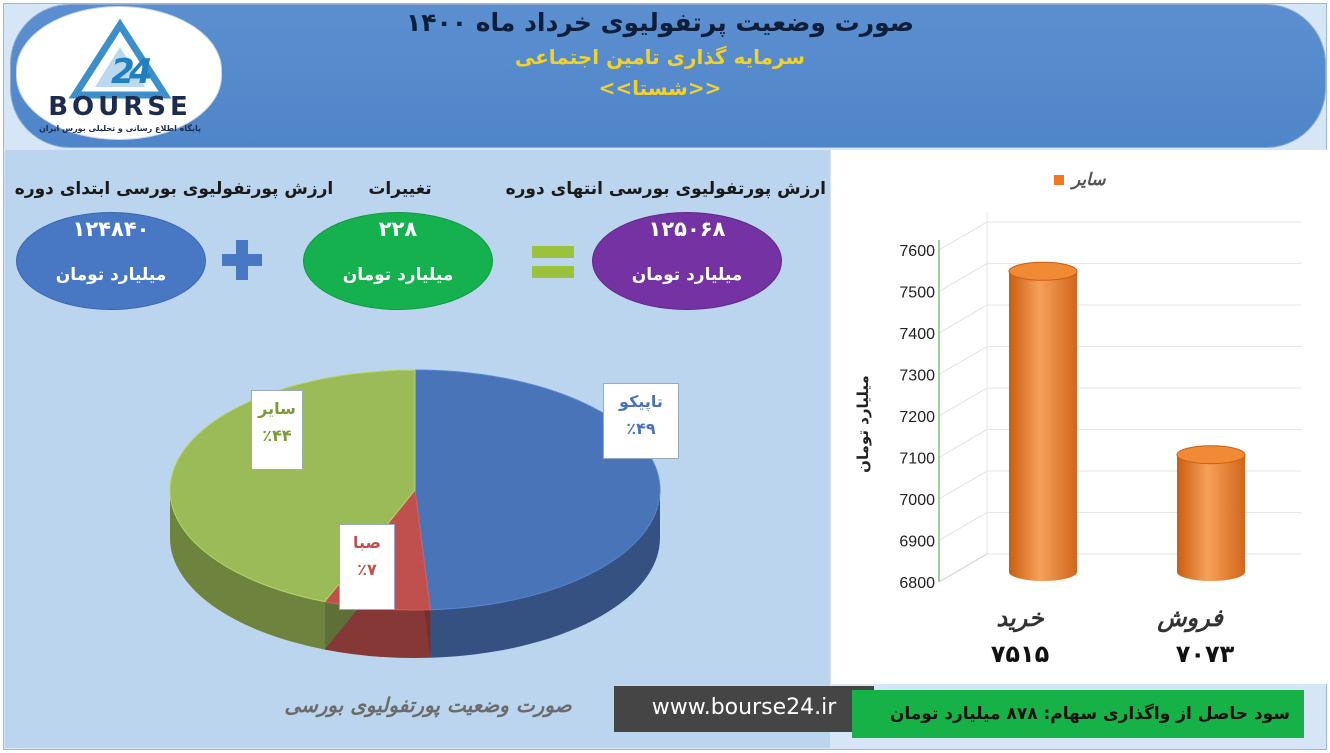 The image size is (1330, 753). I want to click on pie-label-sayer: سایر ٪۴۴, so click(277, 430).